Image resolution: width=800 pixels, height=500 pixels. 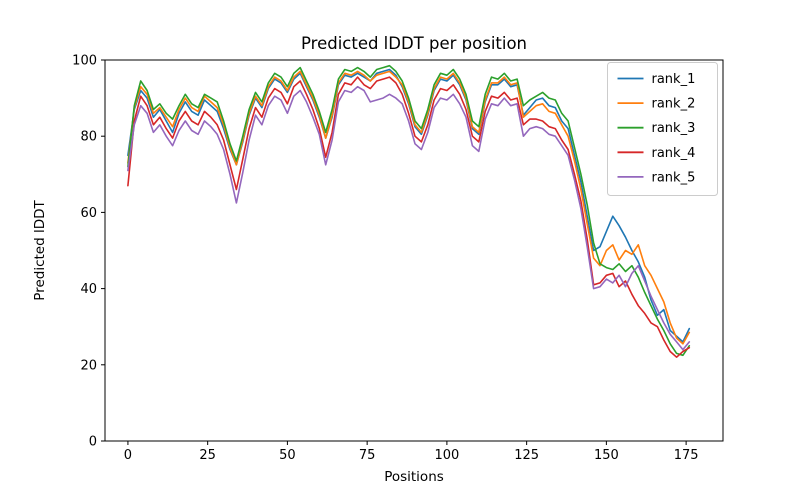 What do you see at coordinates (674, 177) in the screenshot?
I see `legend-label-rank_5: rank_5` at bounding box center [674, 177].